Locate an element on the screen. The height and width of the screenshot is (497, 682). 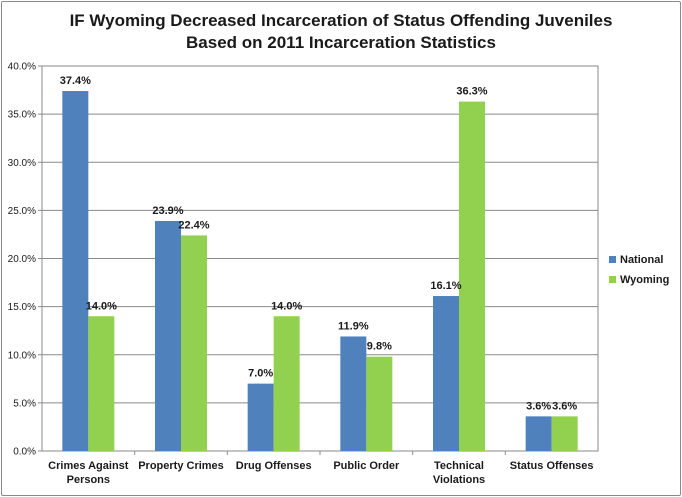
legend-swatch-national is located at coordinates (612, 259).